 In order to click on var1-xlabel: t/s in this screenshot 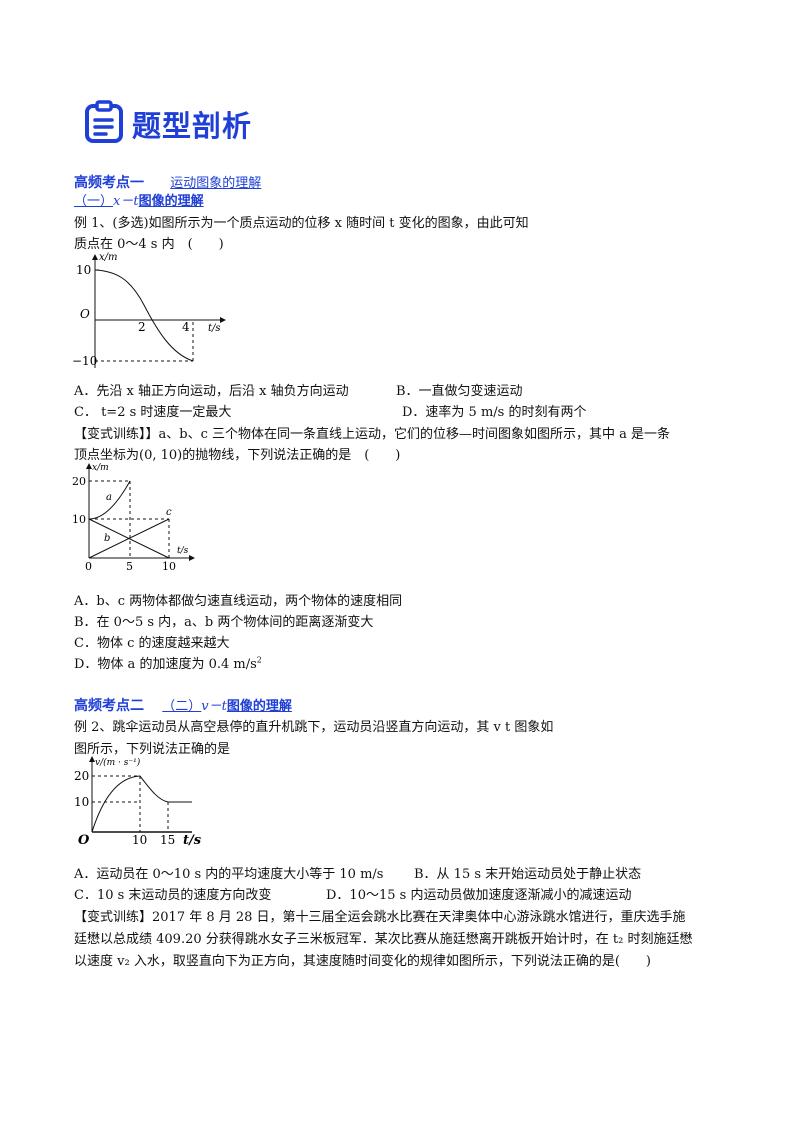, I will do `click(183, 551)`.